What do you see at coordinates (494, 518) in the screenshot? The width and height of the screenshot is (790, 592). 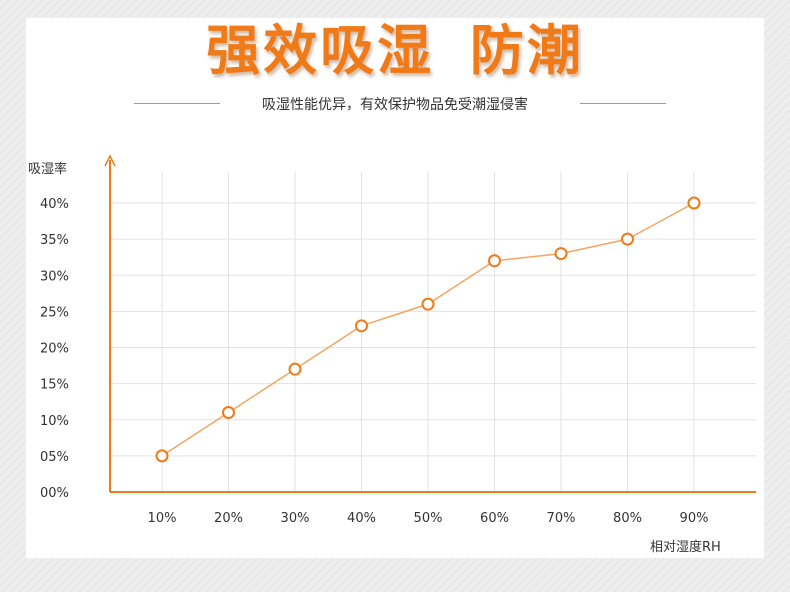 I see `x-tick-label: 60%` at bounding box center [494, 518].